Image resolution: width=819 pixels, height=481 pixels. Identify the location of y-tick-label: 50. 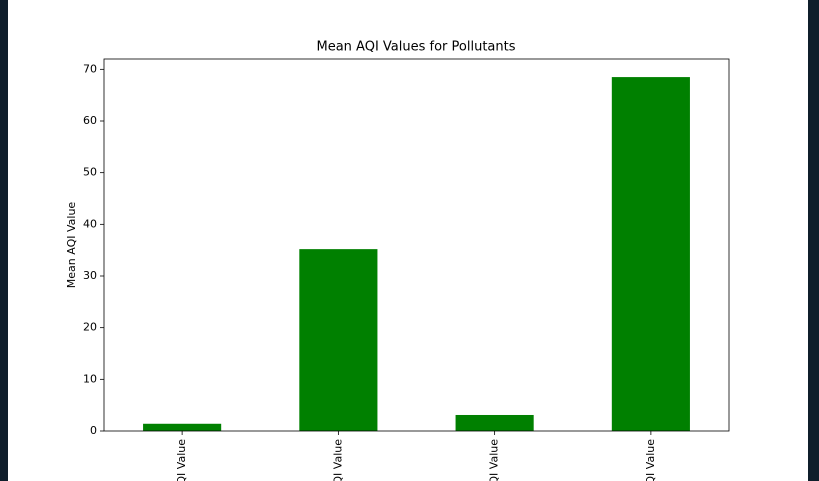
(90, 172).